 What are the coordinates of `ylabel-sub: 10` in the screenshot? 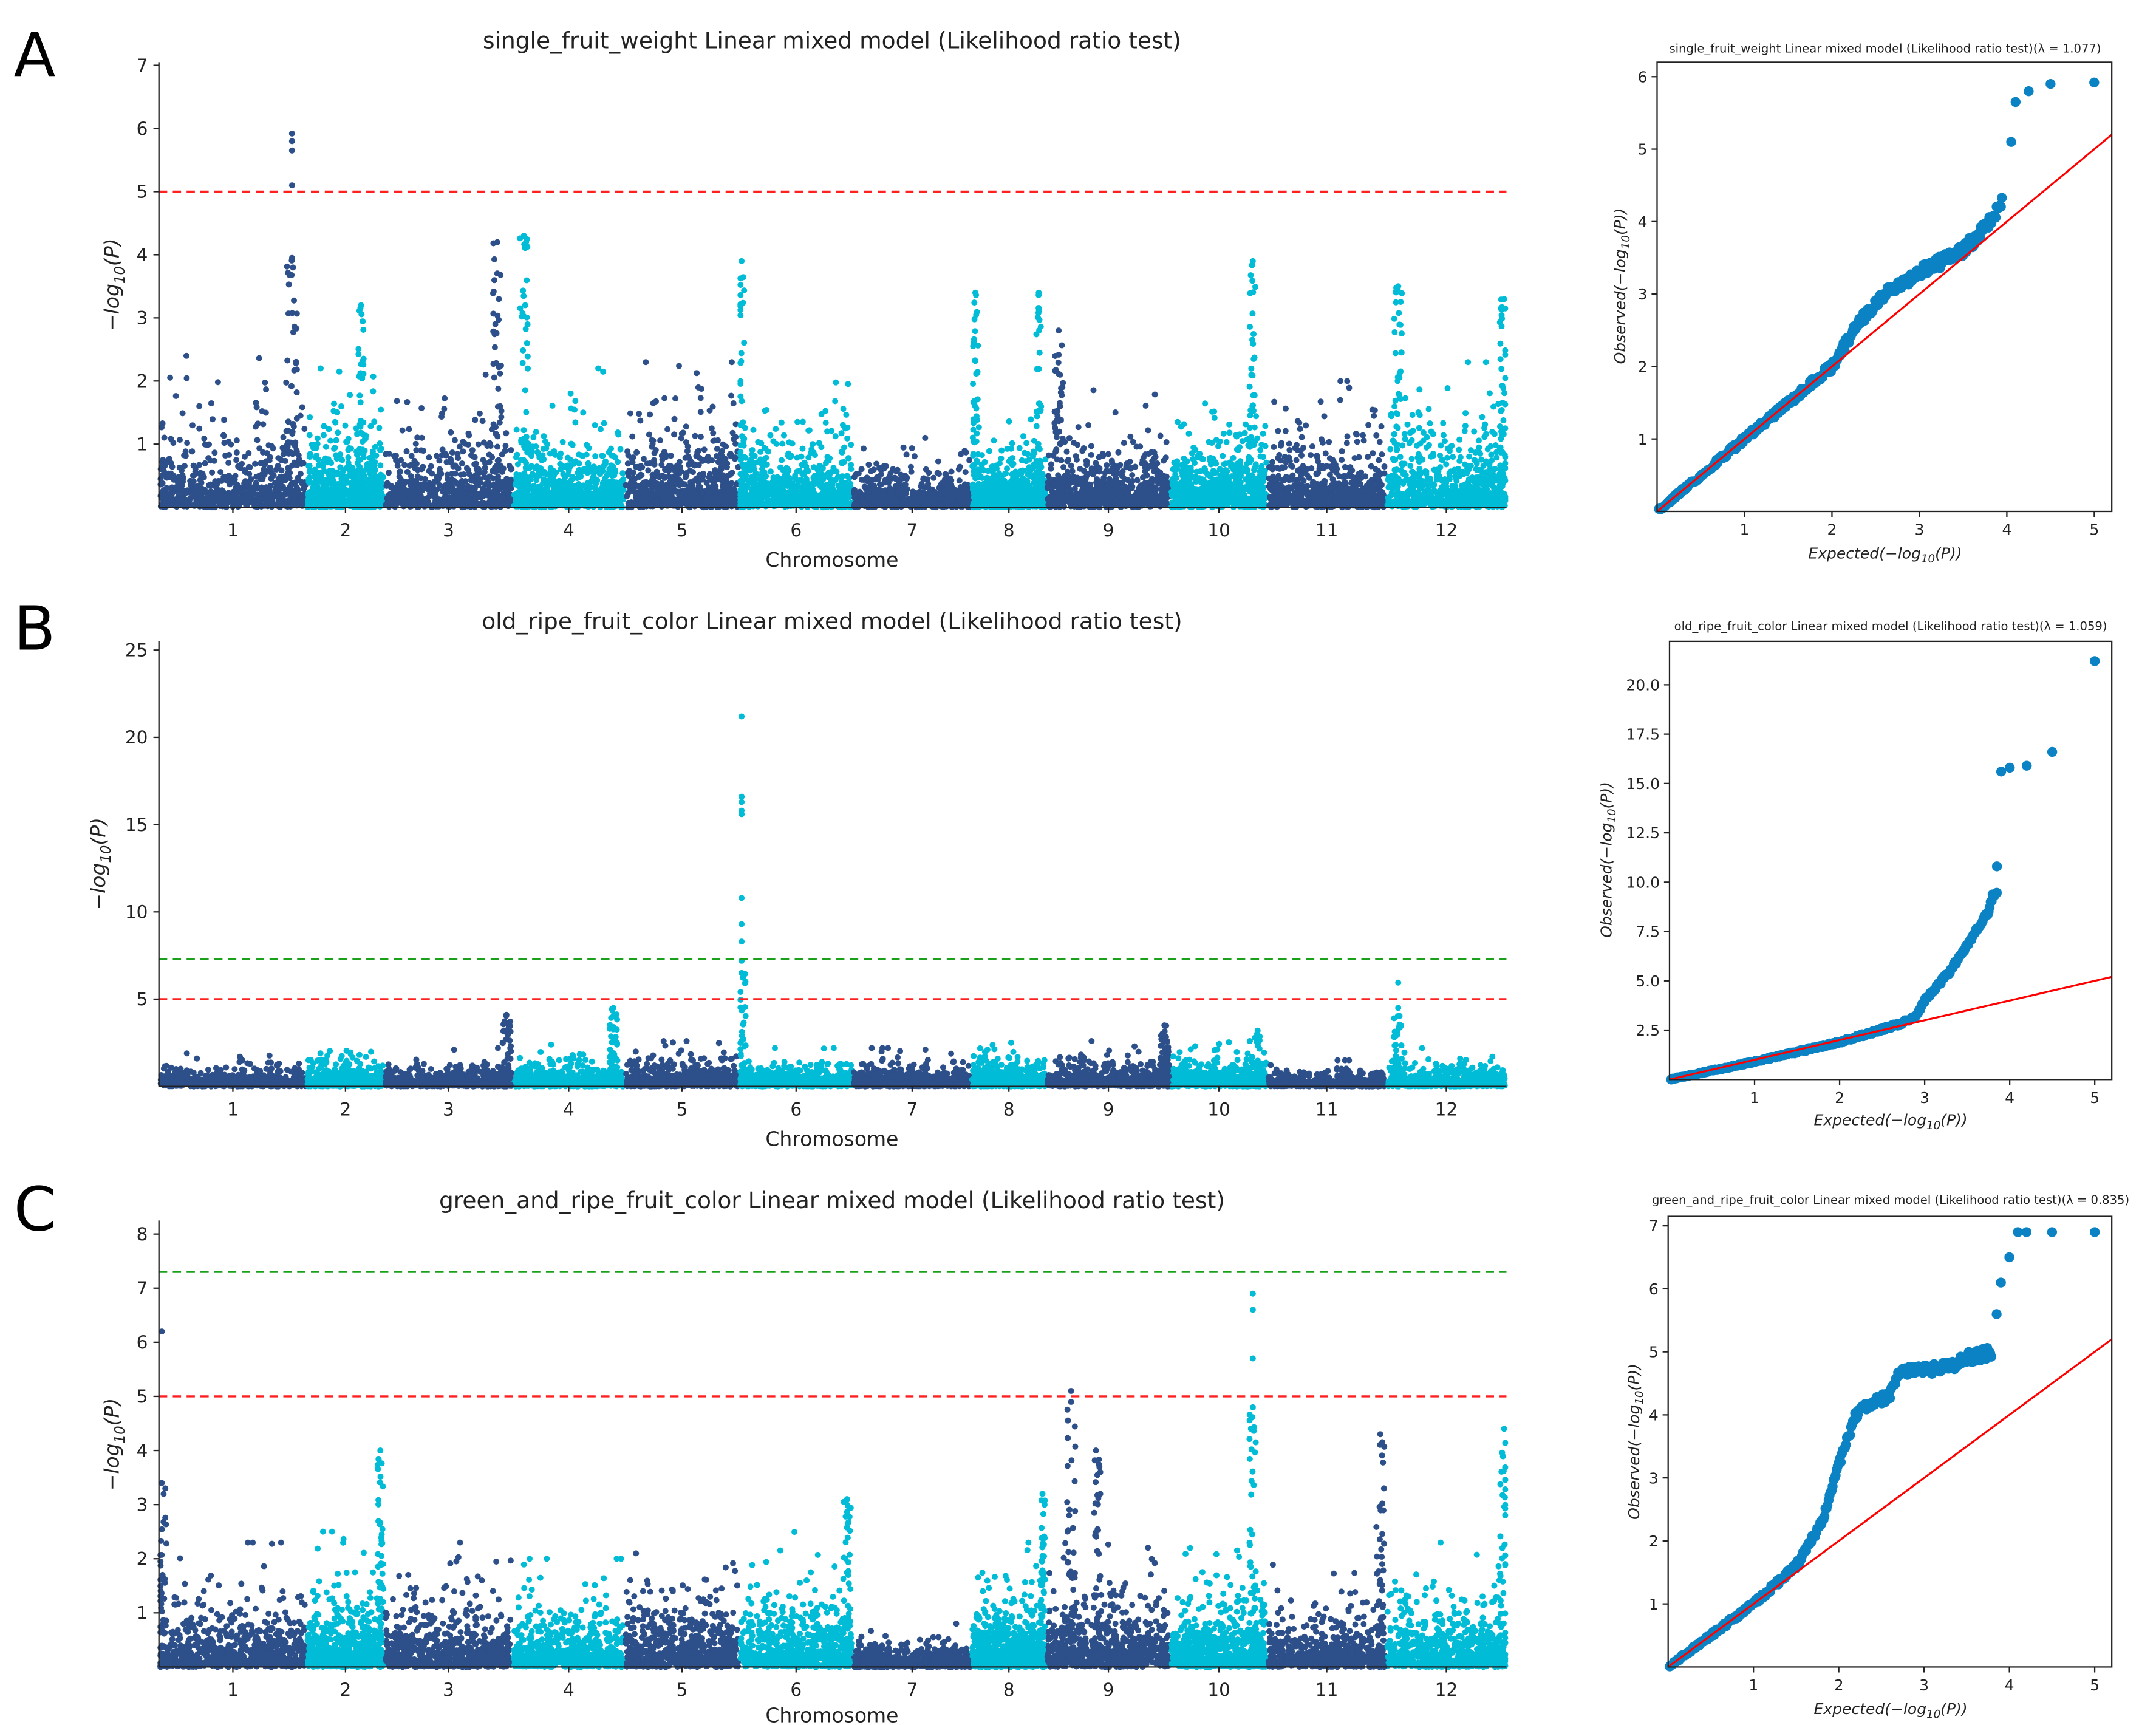 It's located at (106, 854).